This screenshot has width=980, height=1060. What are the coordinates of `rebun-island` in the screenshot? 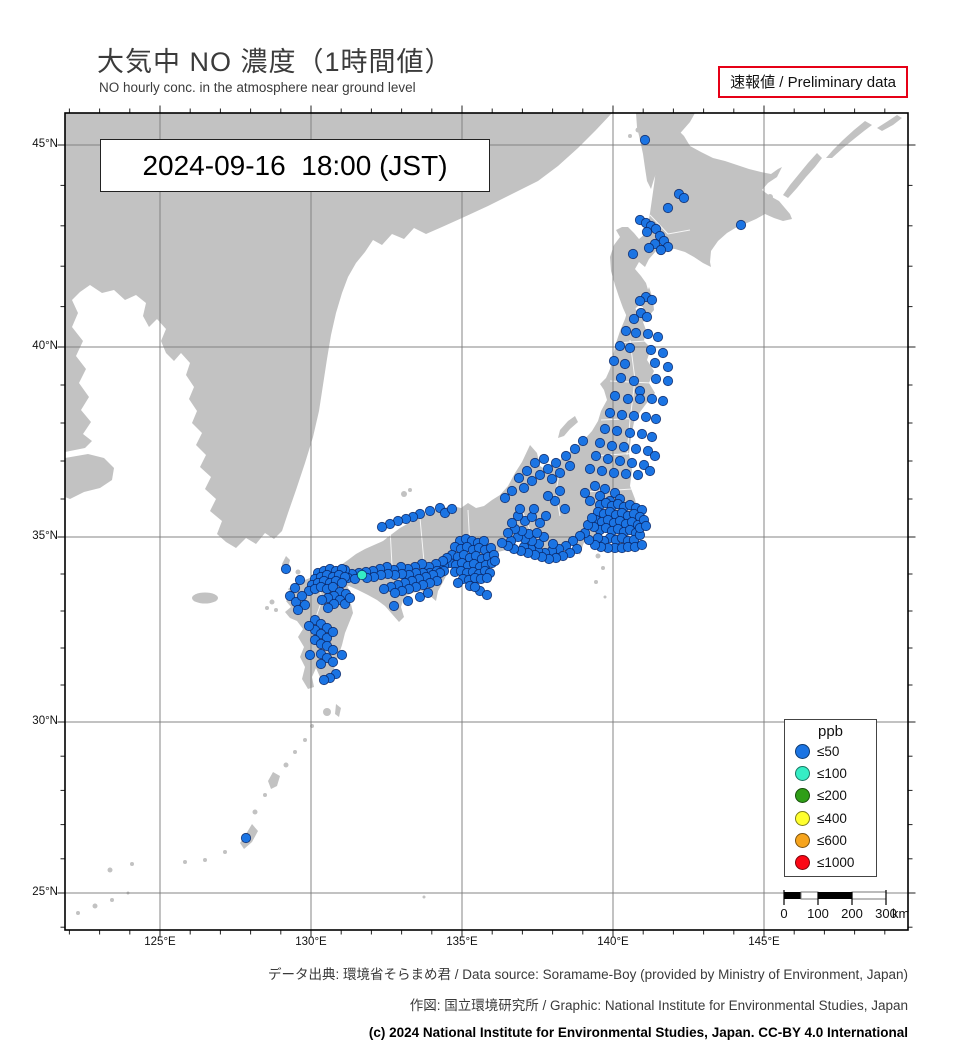 It's located at (630, 136).